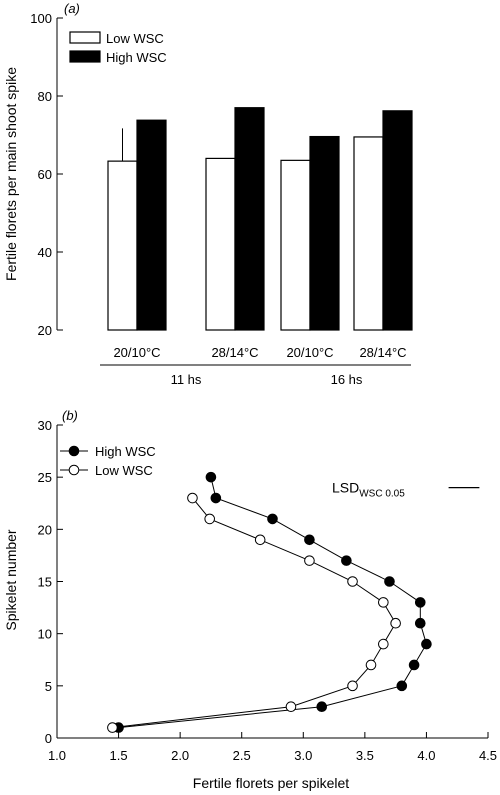 This screenshot has height=795, width=500. I want to click on panel-a-y-tick-label: 60, so click(45, 174).